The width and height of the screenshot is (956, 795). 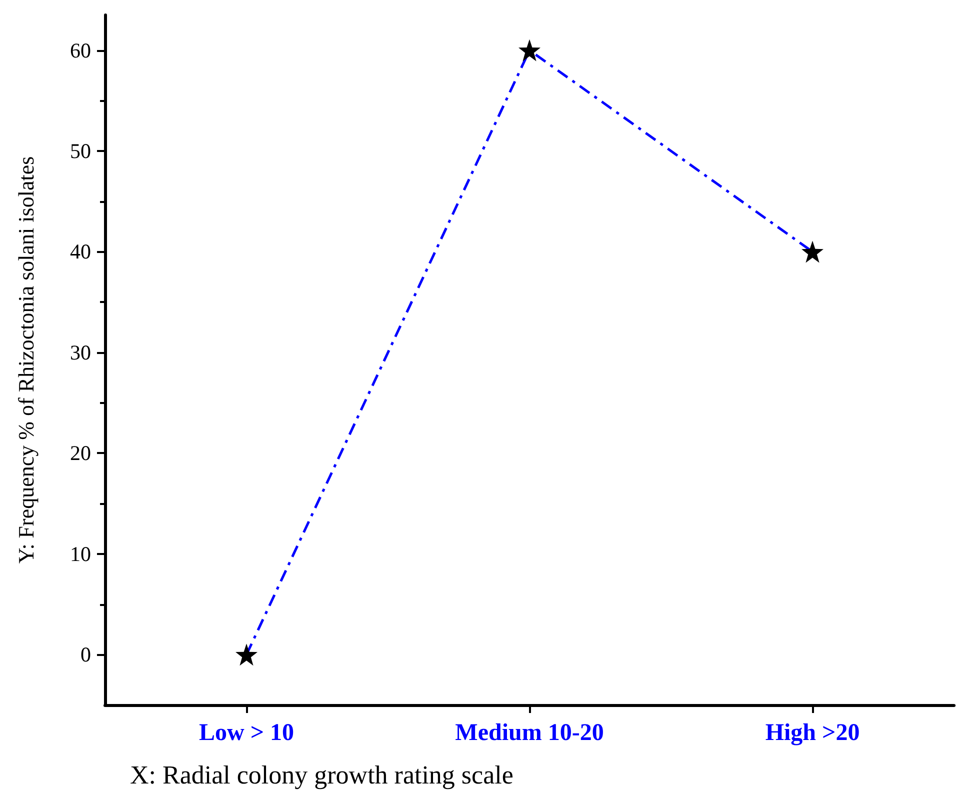 I want to click on y-tick-label: 10, so click(x=80, y=554).